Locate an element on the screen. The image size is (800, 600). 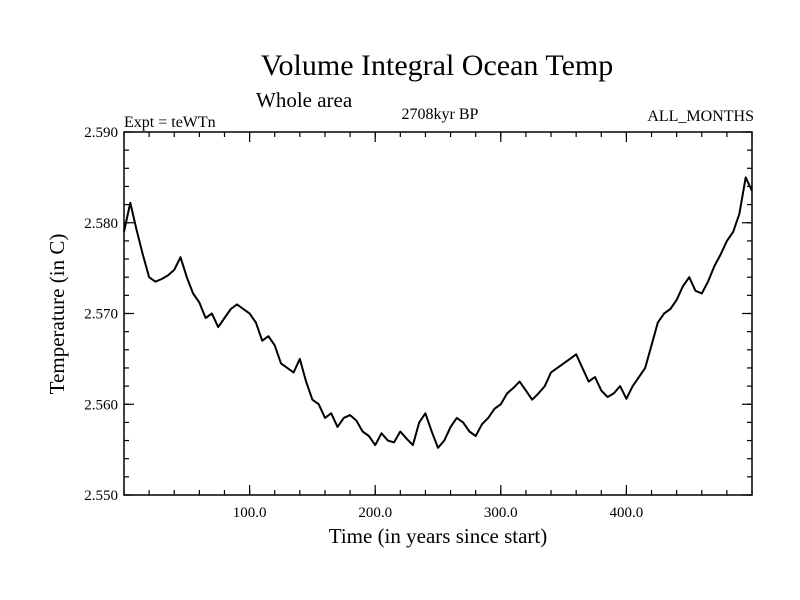
months-label: ALL_MONTHS is located at coordinates (700, 116).